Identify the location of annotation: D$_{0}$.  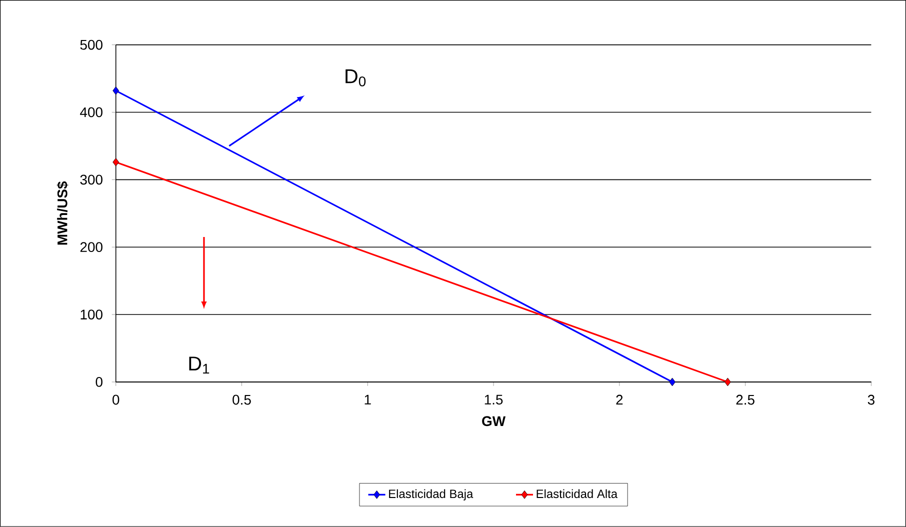
(356, 77).